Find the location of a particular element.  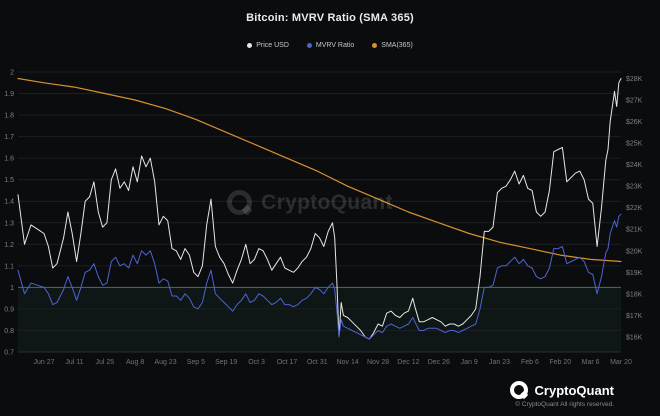

brand-row: CryptoQuant is located at coordinates (561, 390).